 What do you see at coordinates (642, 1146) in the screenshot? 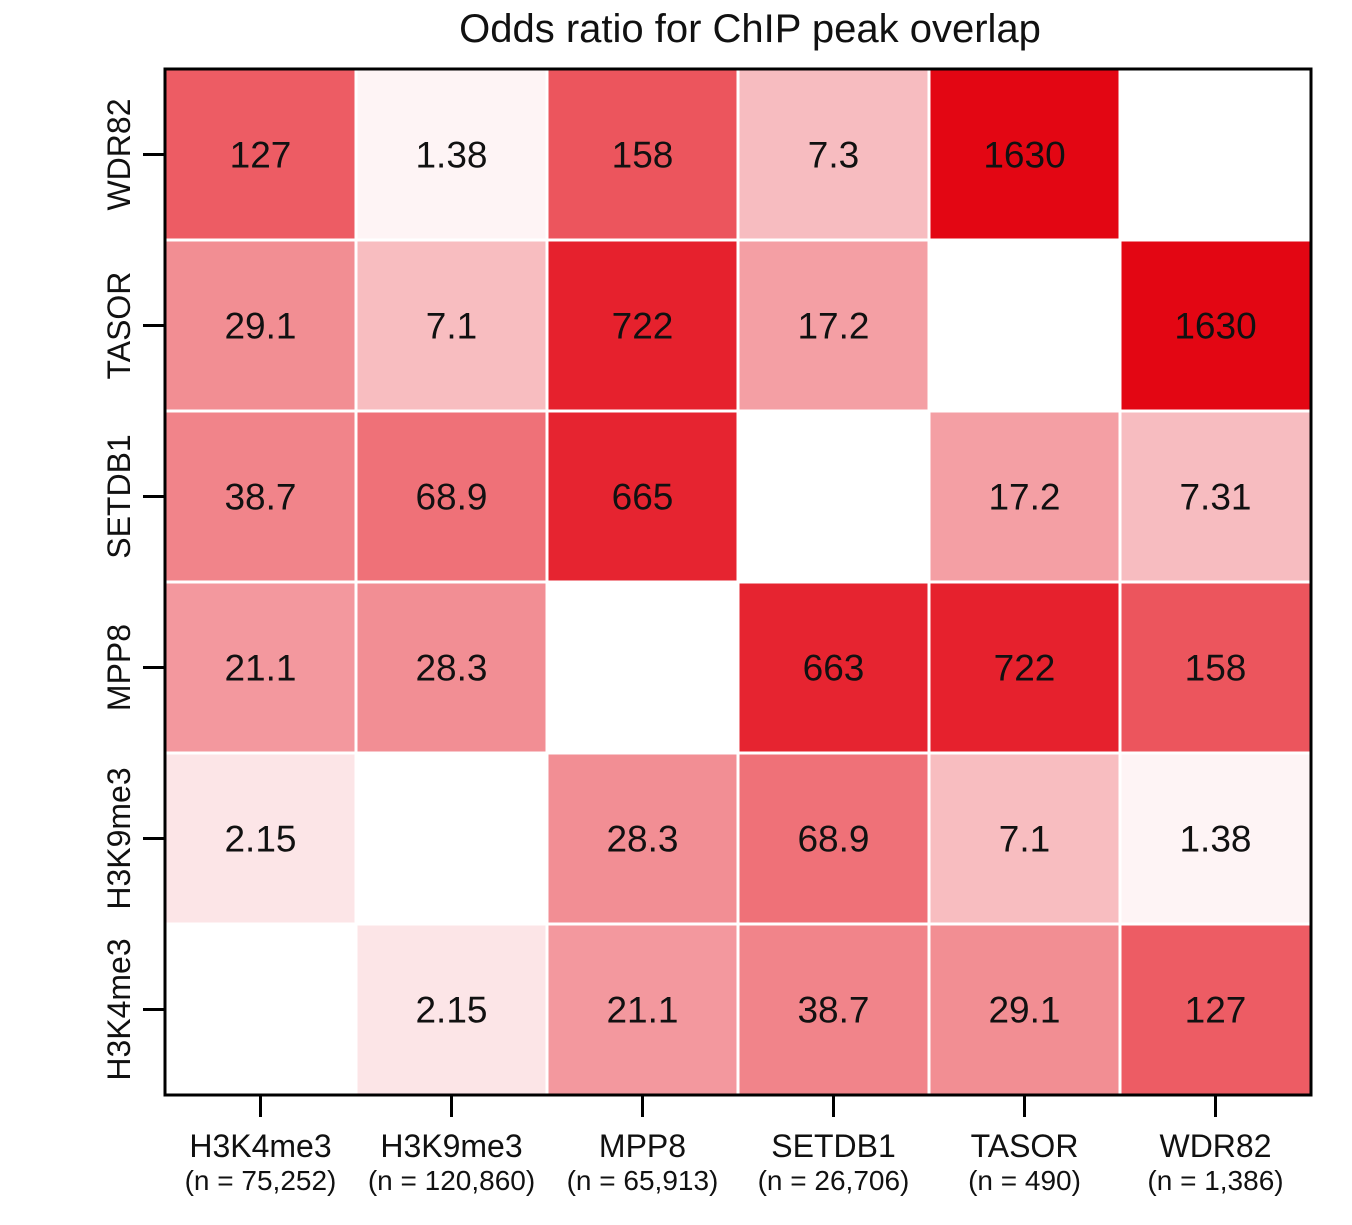
I see `x-tick-label: MPP8` at bounding box center [642, 1146].